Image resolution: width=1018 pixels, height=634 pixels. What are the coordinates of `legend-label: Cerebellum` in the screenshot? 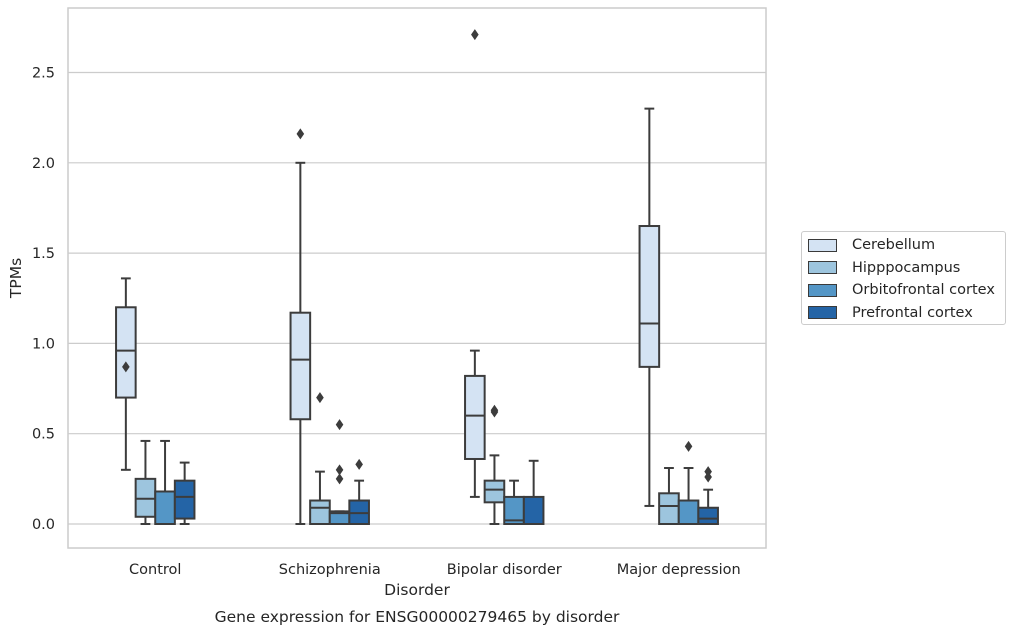 It's located at (894, 245).